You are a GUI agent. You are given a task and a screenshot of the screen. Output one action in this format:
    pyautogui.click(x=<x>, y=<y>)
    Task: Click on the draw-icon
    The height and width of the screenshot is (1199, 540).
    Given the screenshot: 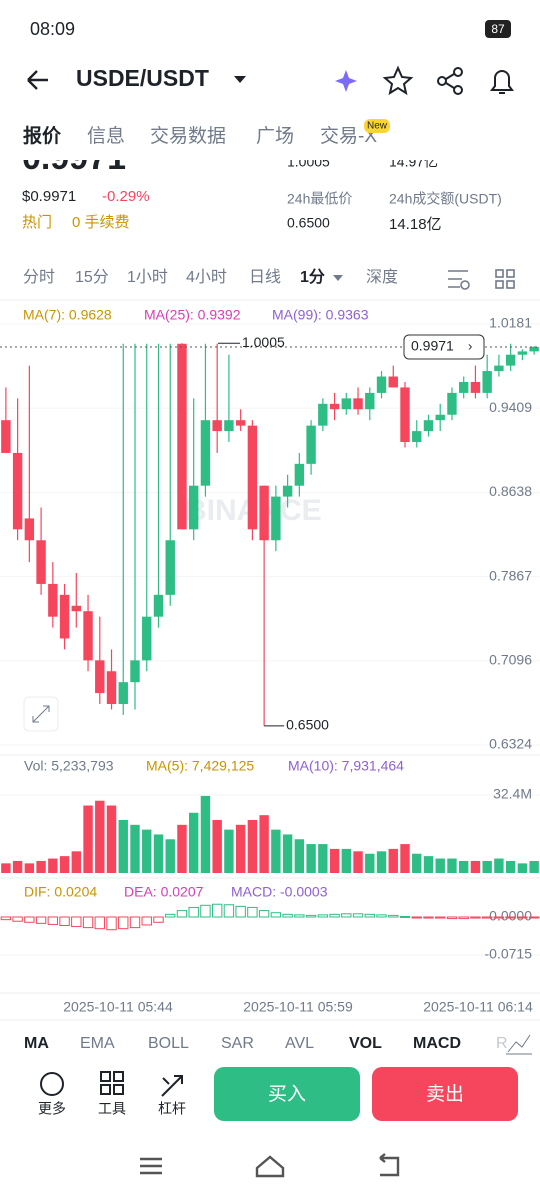 What is the action you would take?
    pyautogui.click(x=519, y=1044)
    